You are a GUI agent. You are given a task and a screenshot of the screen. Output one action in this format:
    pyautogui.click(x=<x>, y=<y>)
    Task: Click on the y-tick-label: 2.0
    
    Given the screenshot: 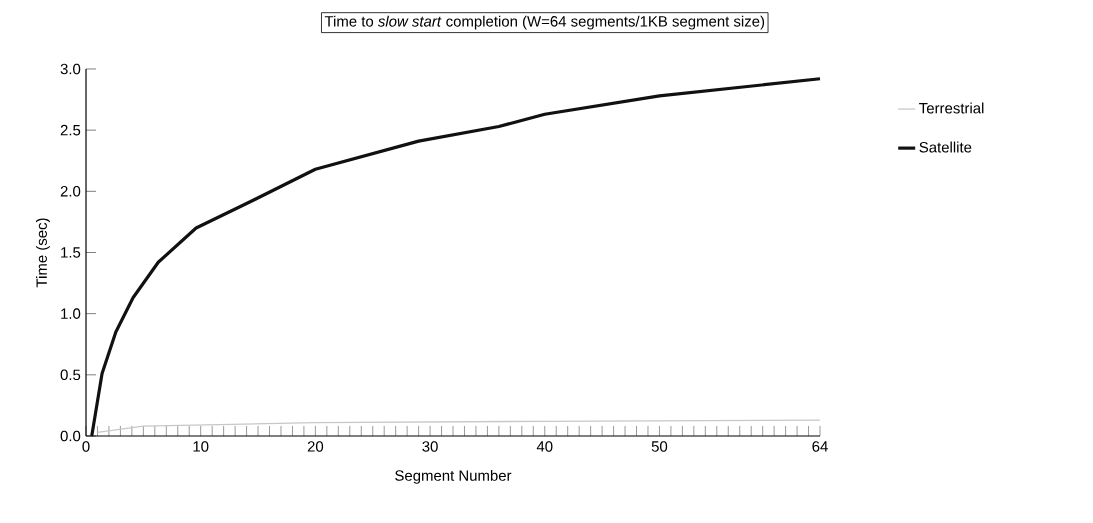 What is the action you would take?
    pyautogui.click(x=70, y=191)
    